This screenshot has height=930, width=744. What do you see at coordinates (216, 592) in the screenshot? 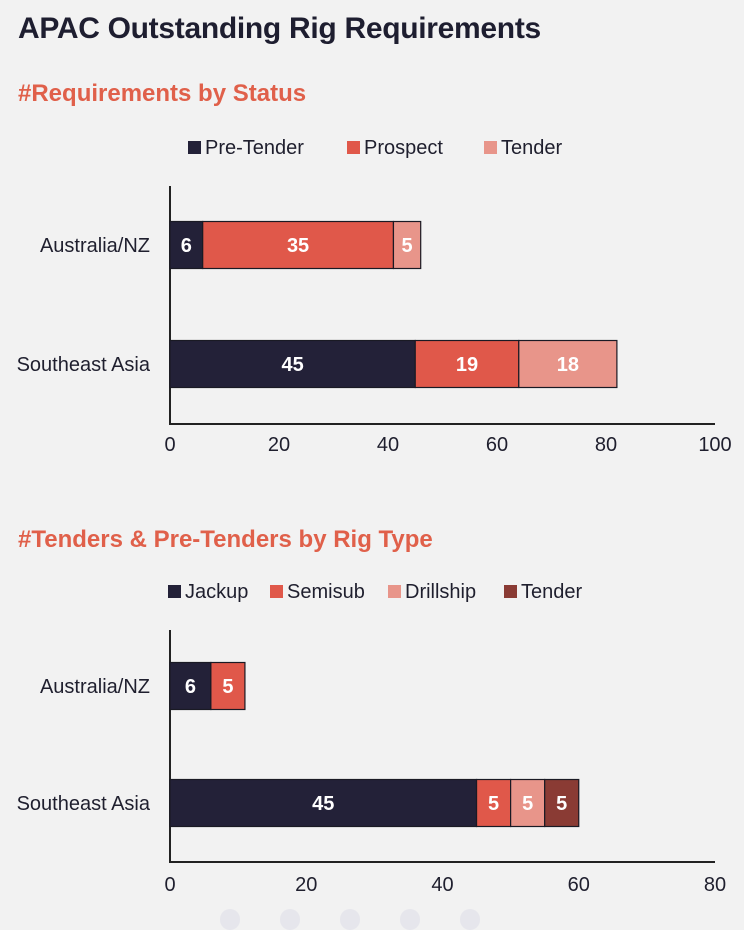
I see `legend-label: Jackup` at bounding box center [216, 592].